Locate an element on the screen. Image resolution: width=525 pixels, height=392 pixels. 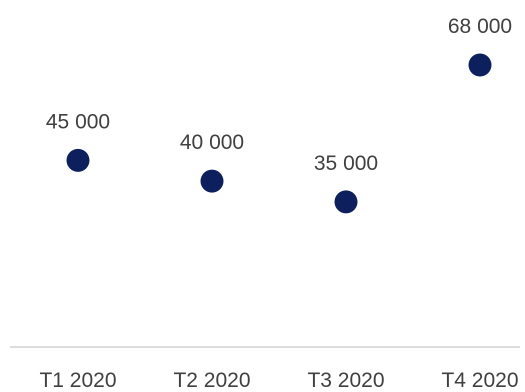
x-tick-label-4: T4 2020 is located at coordinates (479, 380).